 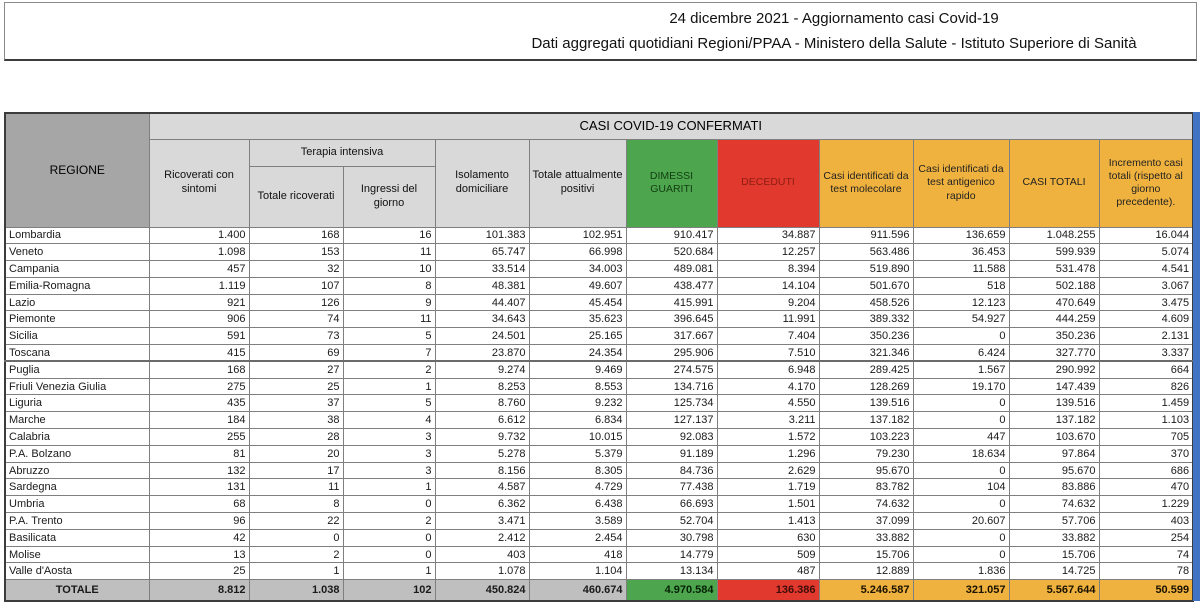 I want to click on dimessi-guariti-cell: 520.684, so click(x=671, y=252).